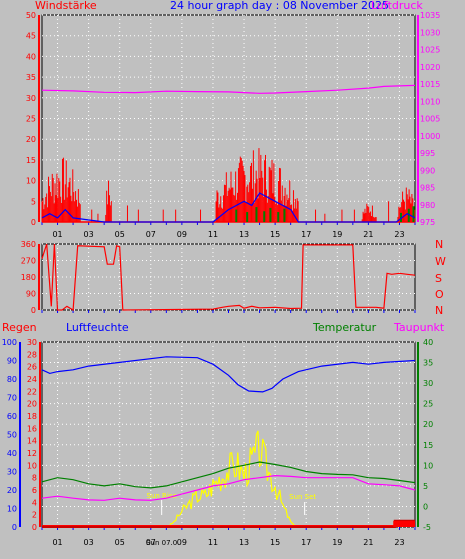  Describe the element at coordinates (425, 506) in the screenshot. I see `temperature-tick-label: 0` at that location.